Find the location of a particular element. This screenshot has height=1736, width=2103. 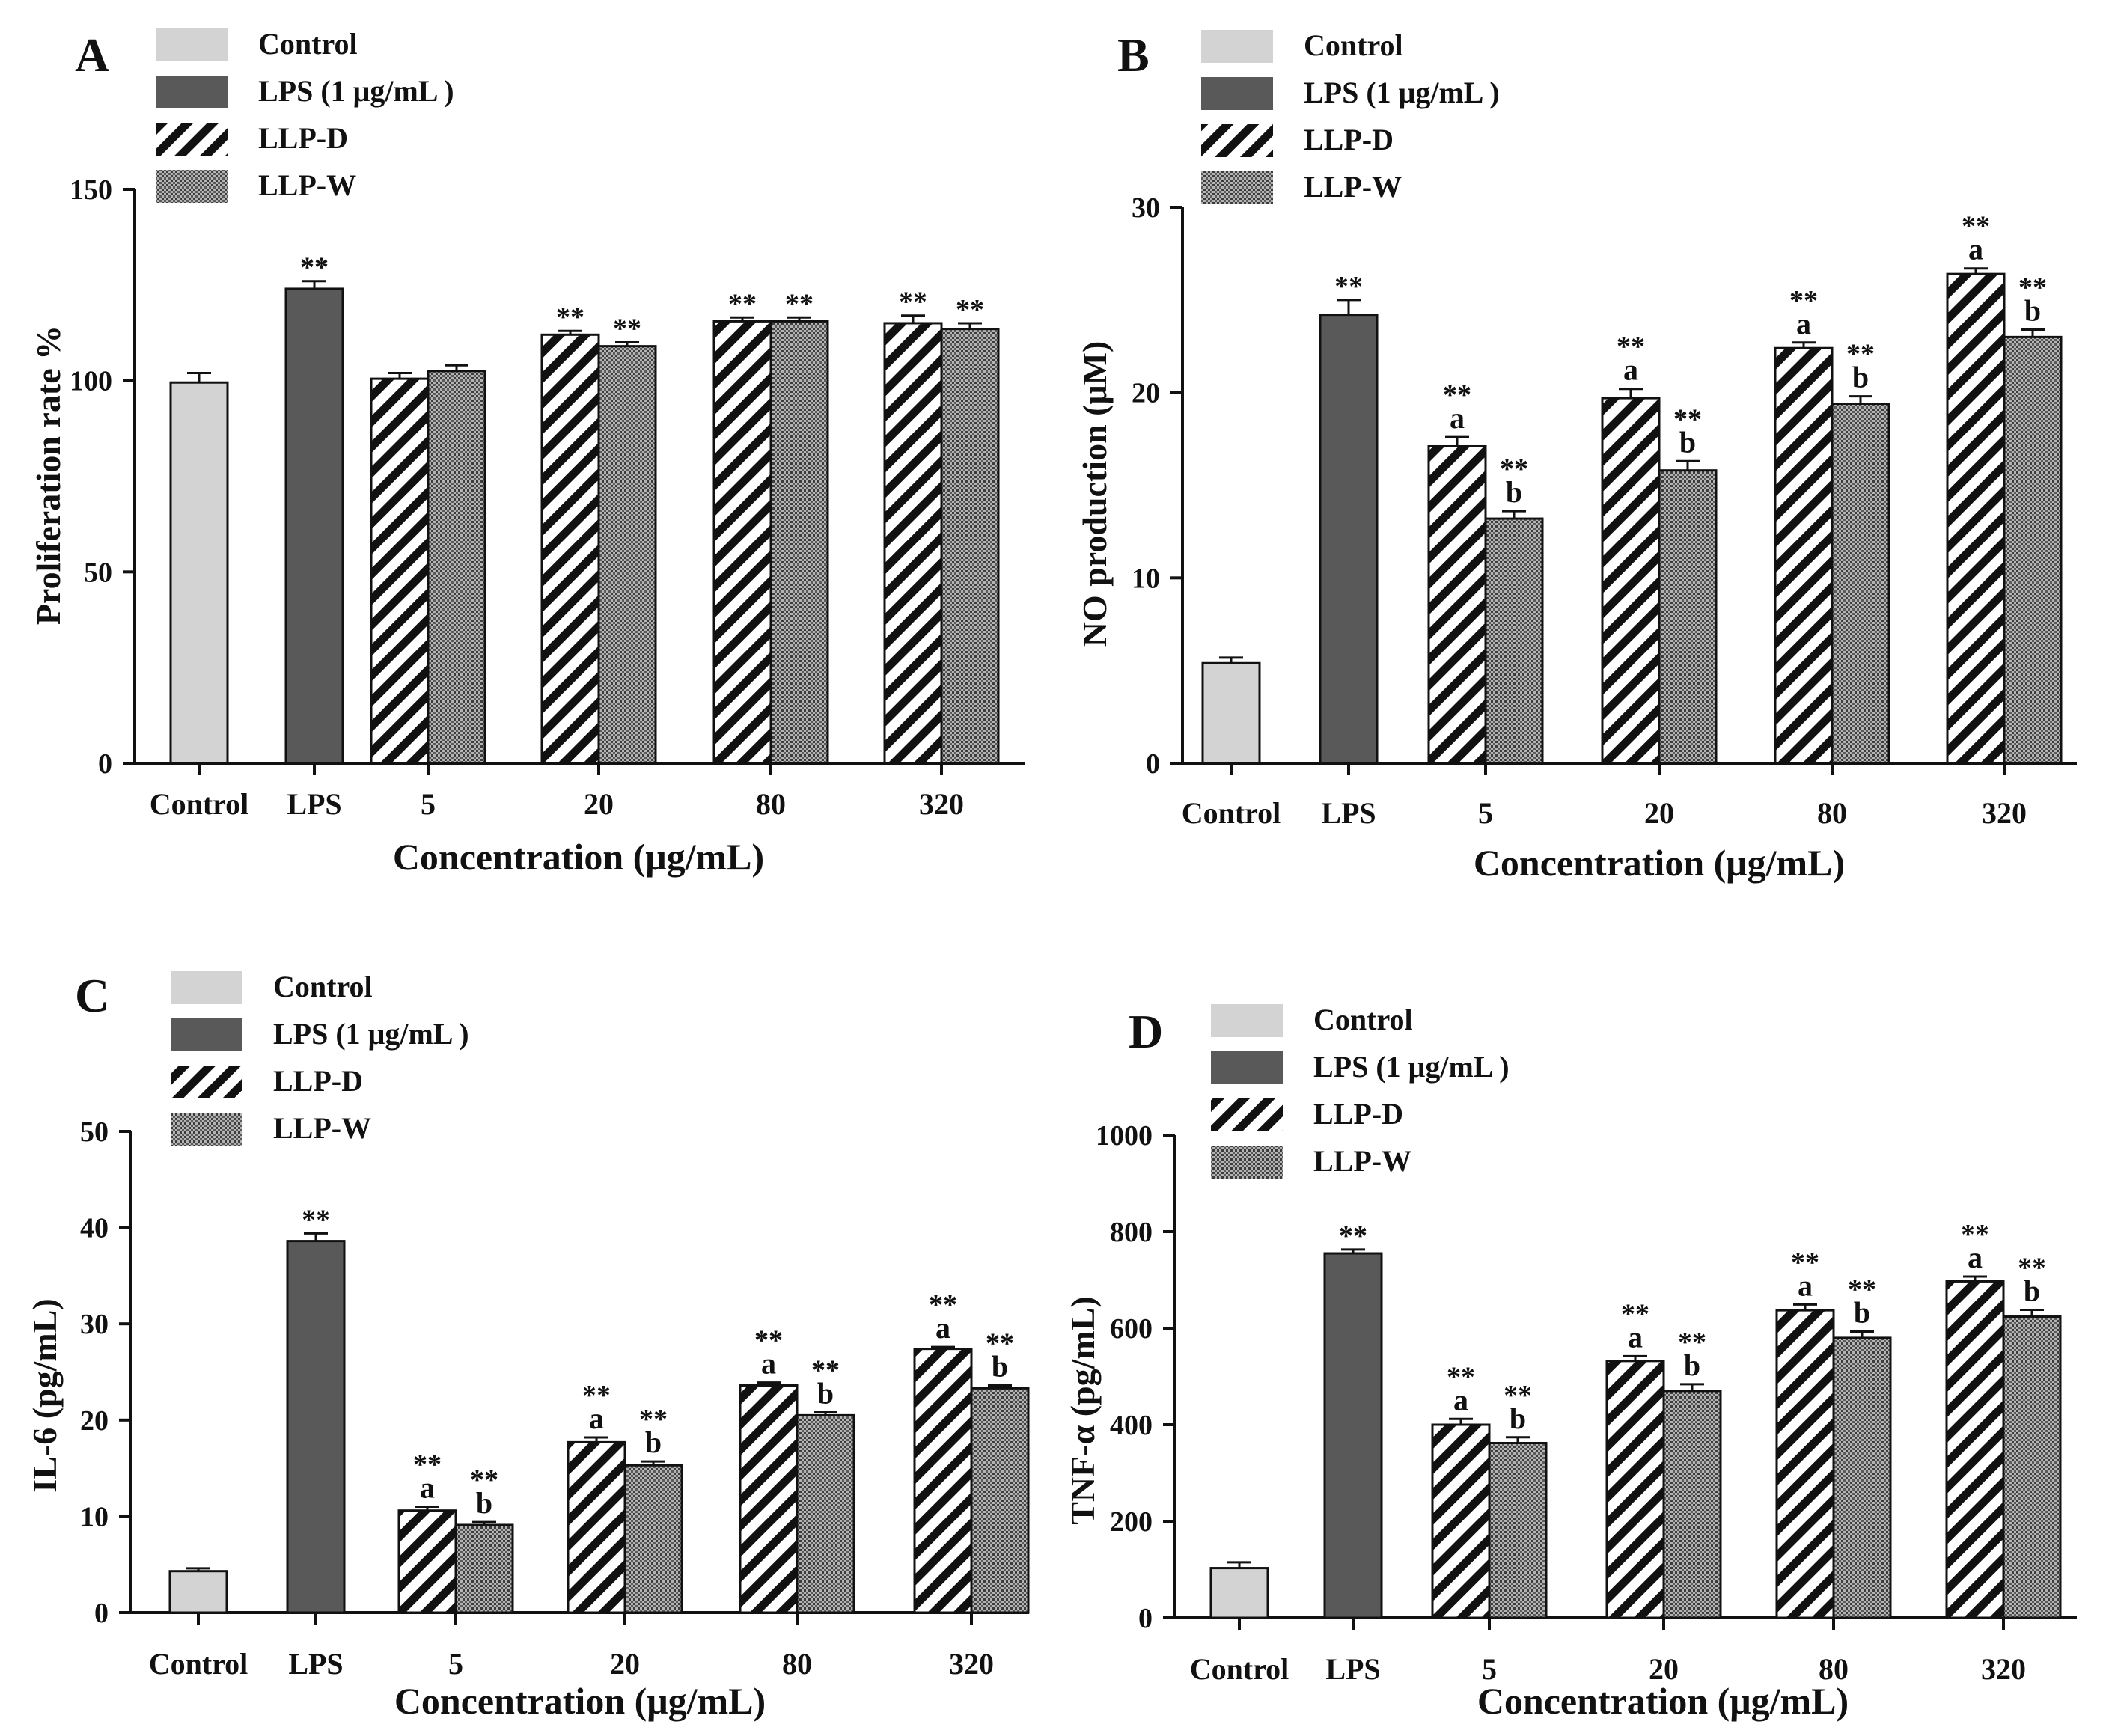

legend-label-llp-w: LLP-W is located at coordinates (1362, 1161).